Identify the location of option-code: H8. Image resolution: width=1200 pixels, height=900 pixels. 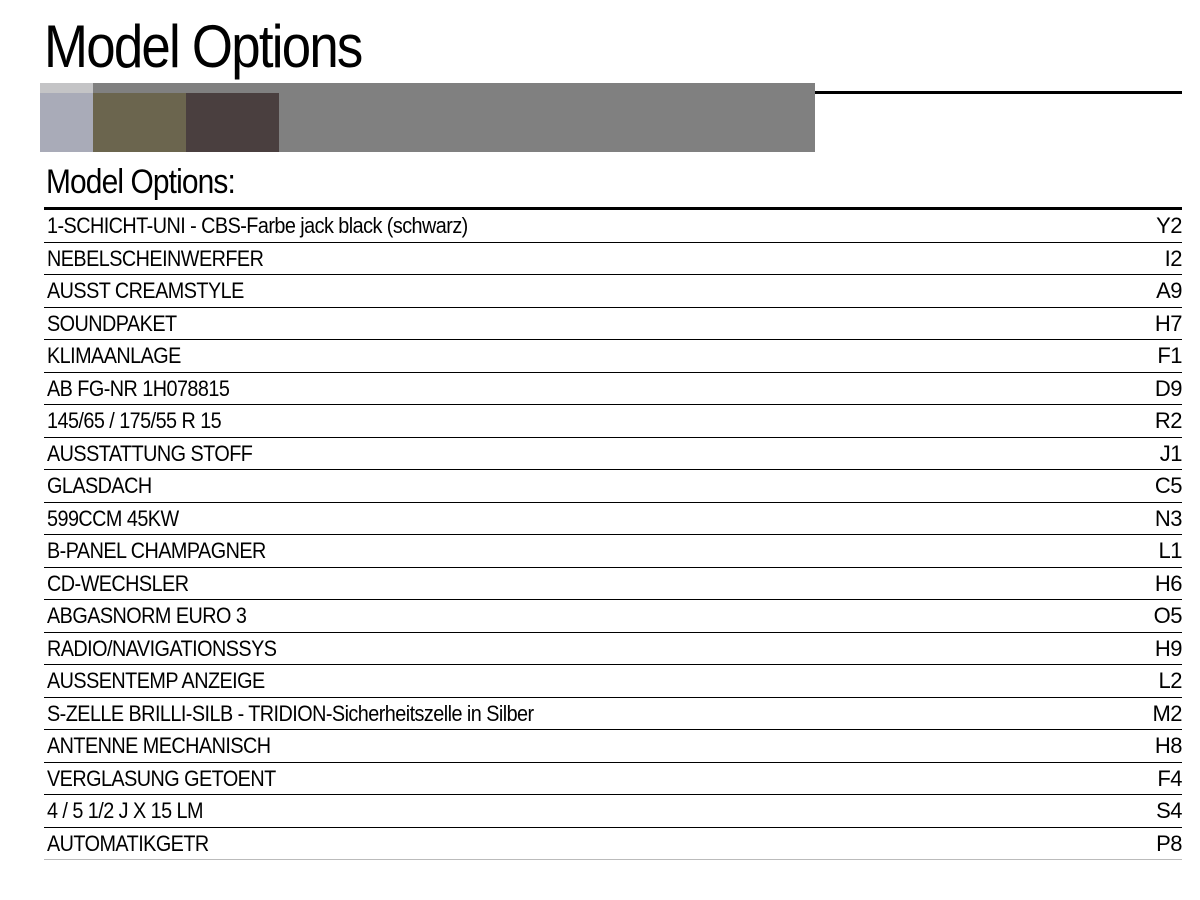
(1168, 745).